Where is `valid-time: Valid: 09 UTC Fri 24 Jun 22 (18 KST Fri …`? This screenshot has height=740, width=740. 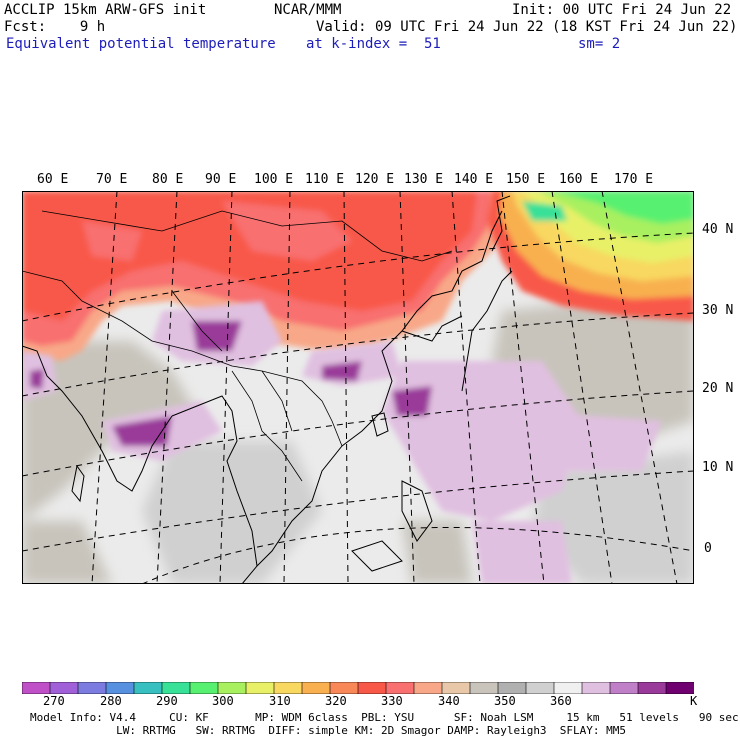 valid-time: Valid: 09 UTC Fri 24 Jun 22 (18 KST Fri … is located at coordinates (527, 27).